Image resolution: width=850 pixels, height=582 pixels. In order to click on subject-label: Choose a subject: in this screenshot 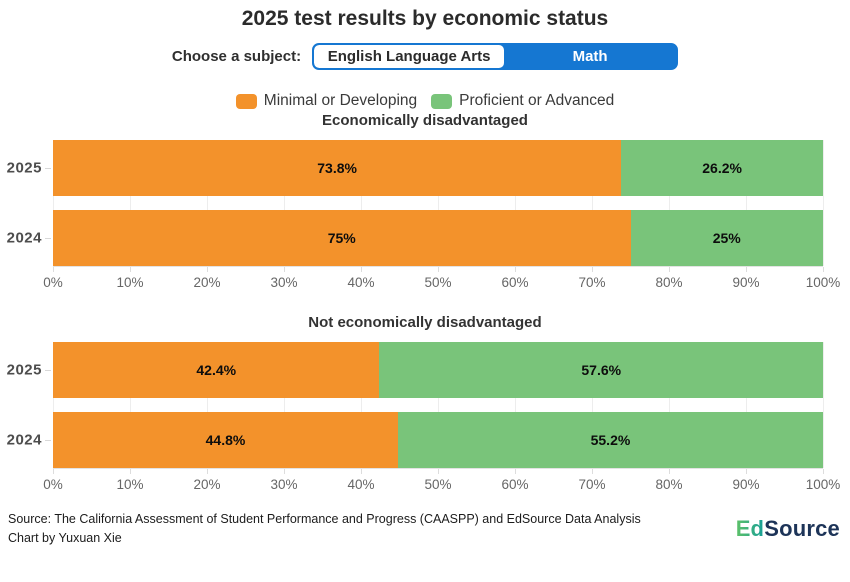, I will do `click(236, 56)`.